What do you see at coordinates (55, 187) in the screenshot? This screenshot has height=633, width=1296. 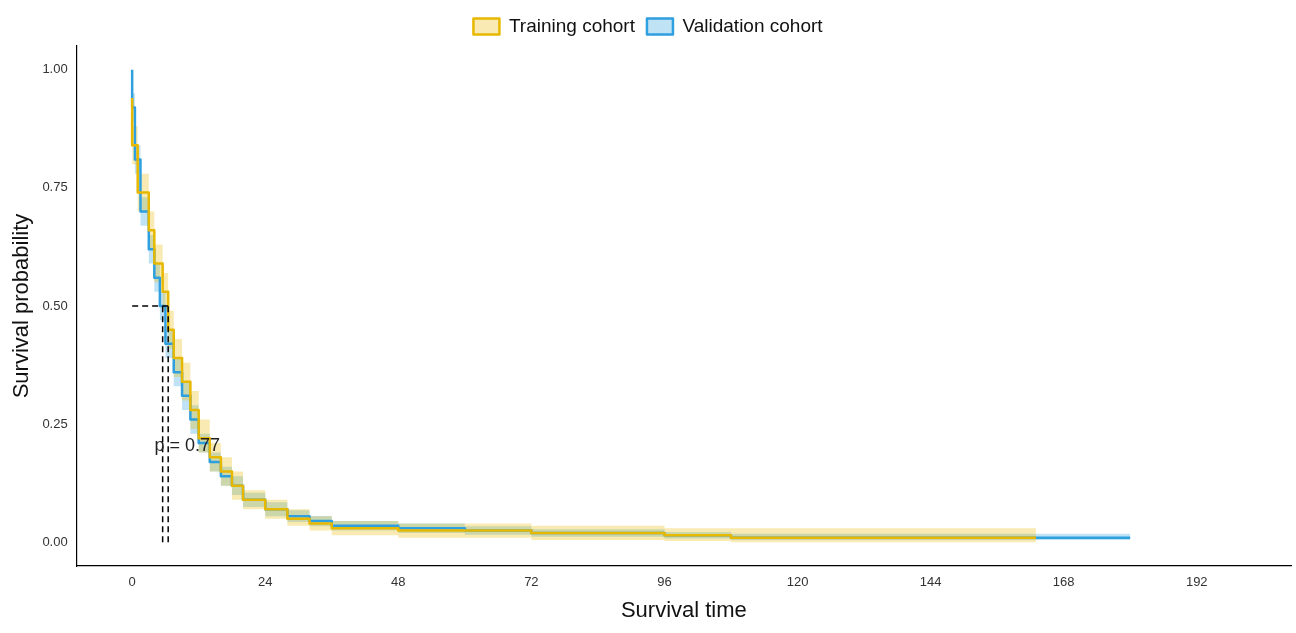 I see `y-tick-label: 0.75` at bounding box center [55, 187].